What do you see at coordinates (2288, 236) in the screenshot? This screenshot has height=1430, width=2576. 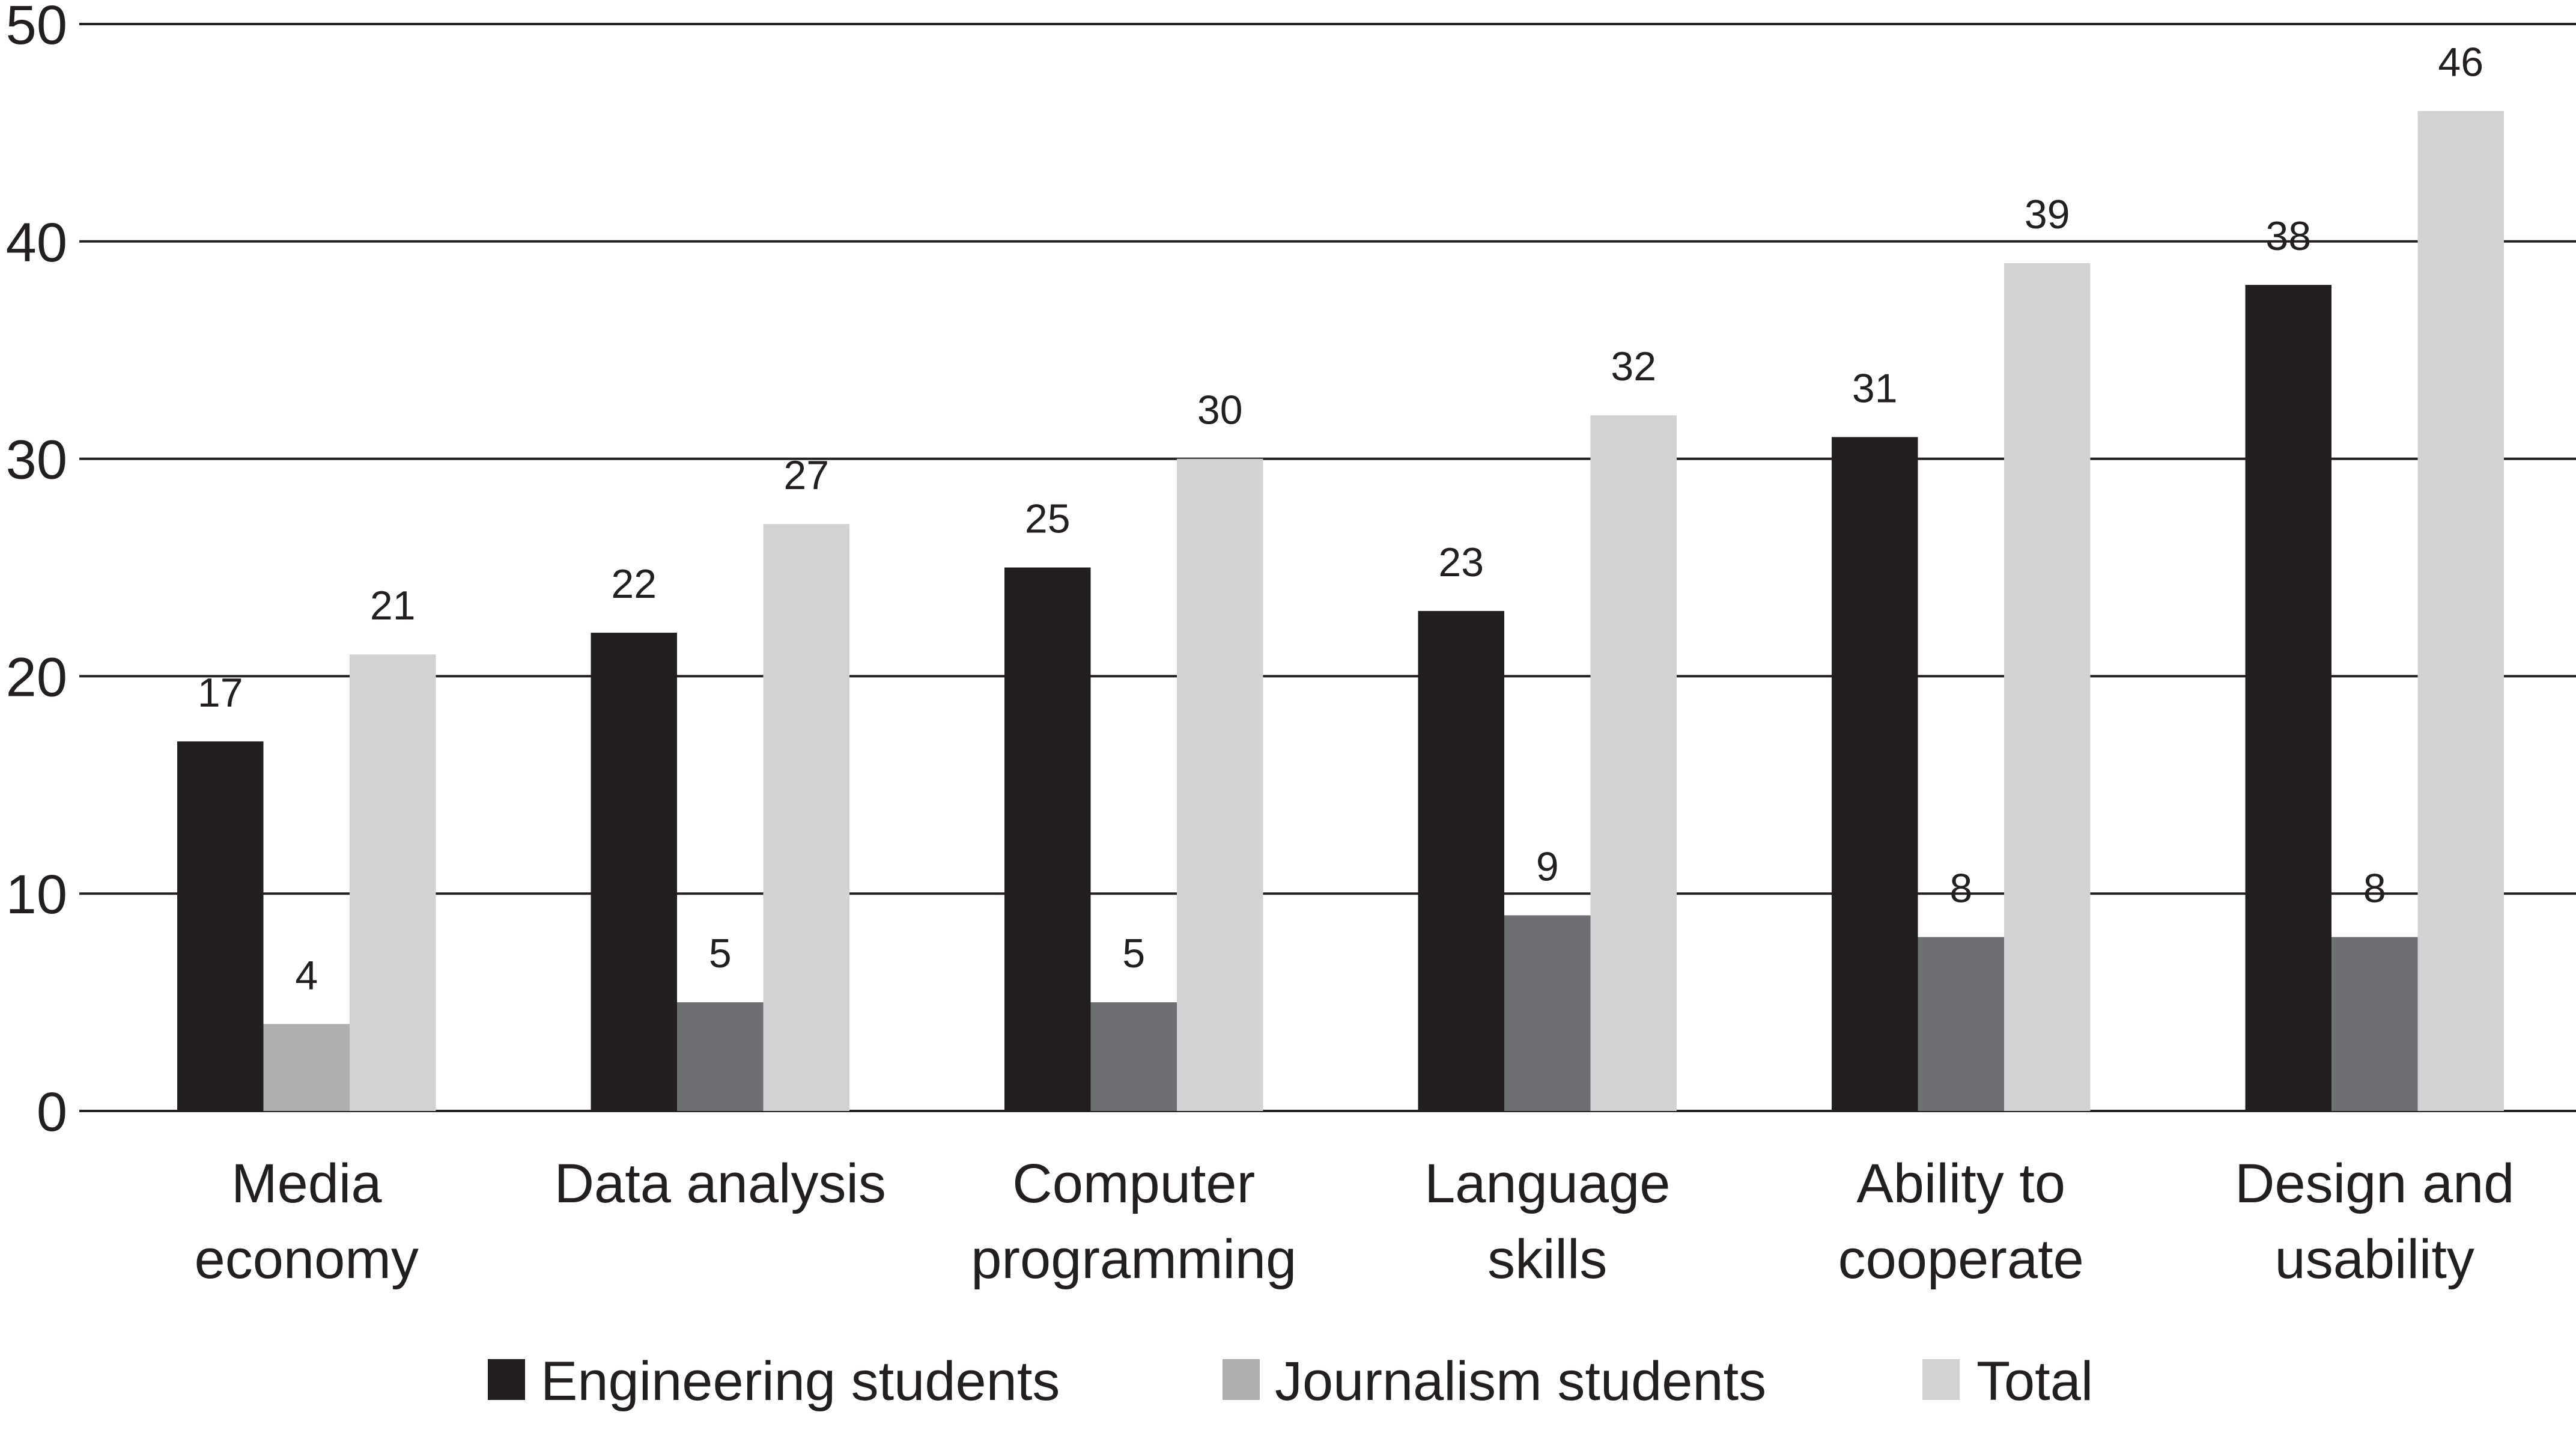 I see `data-label: 38` at bounding box center [2288, 236].